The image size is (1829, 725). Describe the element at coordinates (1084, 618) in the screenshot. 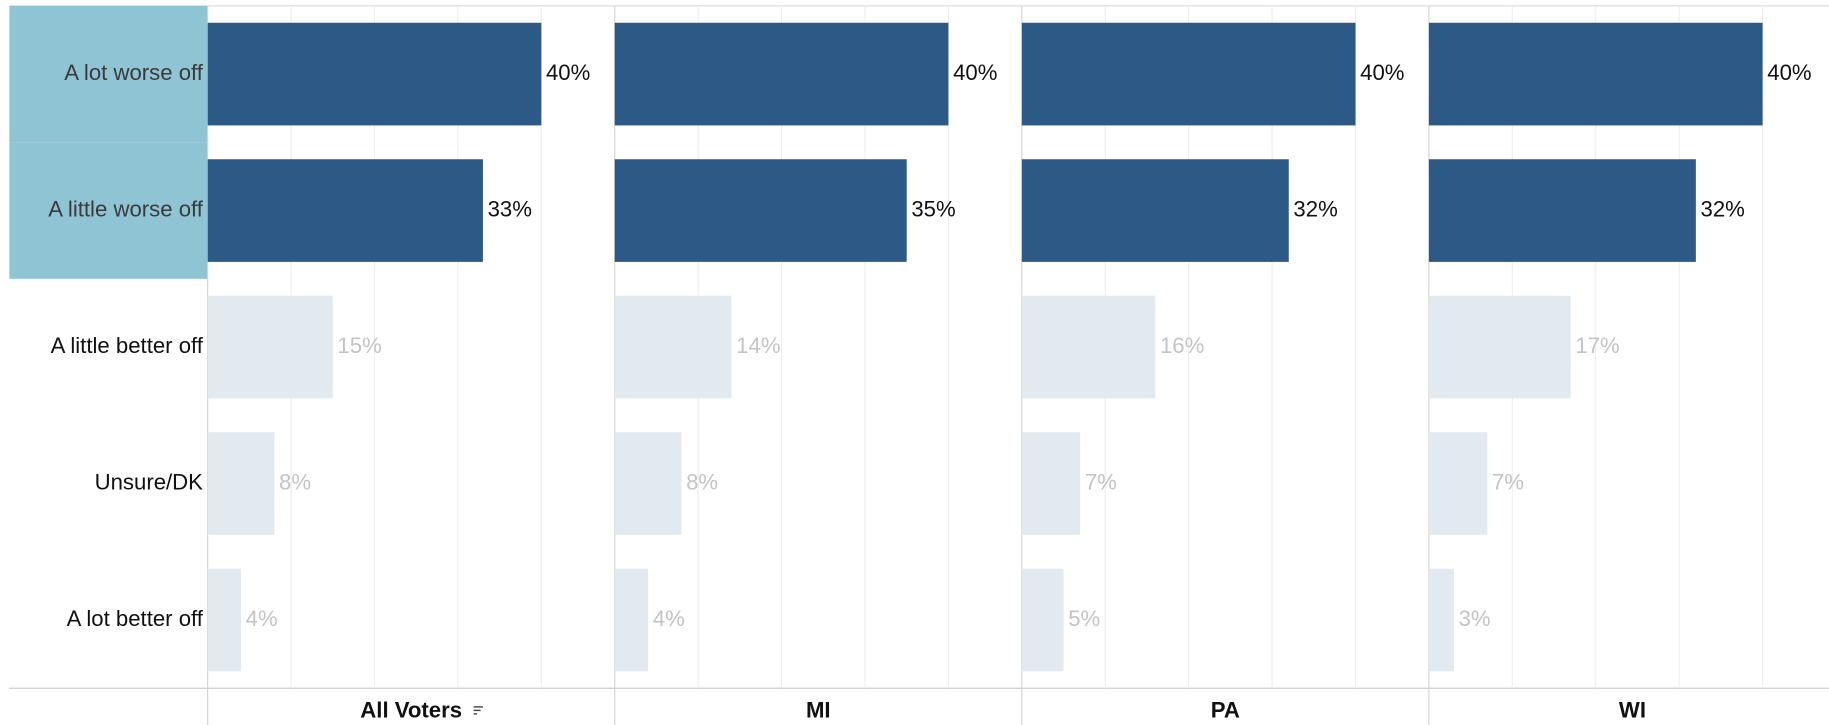

I see `value-label: 5%` at that location.